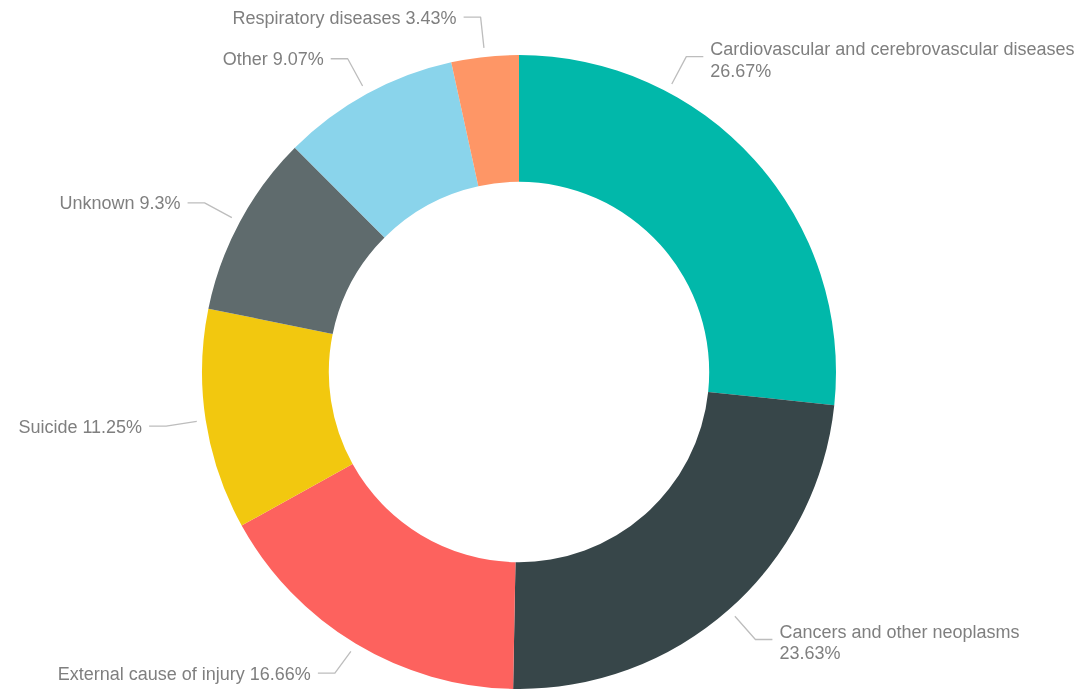 Image resolution: width=1087 pixels, height=689 pixels. Describe the element at coordinates (120, 203) in the screenshot. I see `slice-label: Unknown 9.3%` at that location.